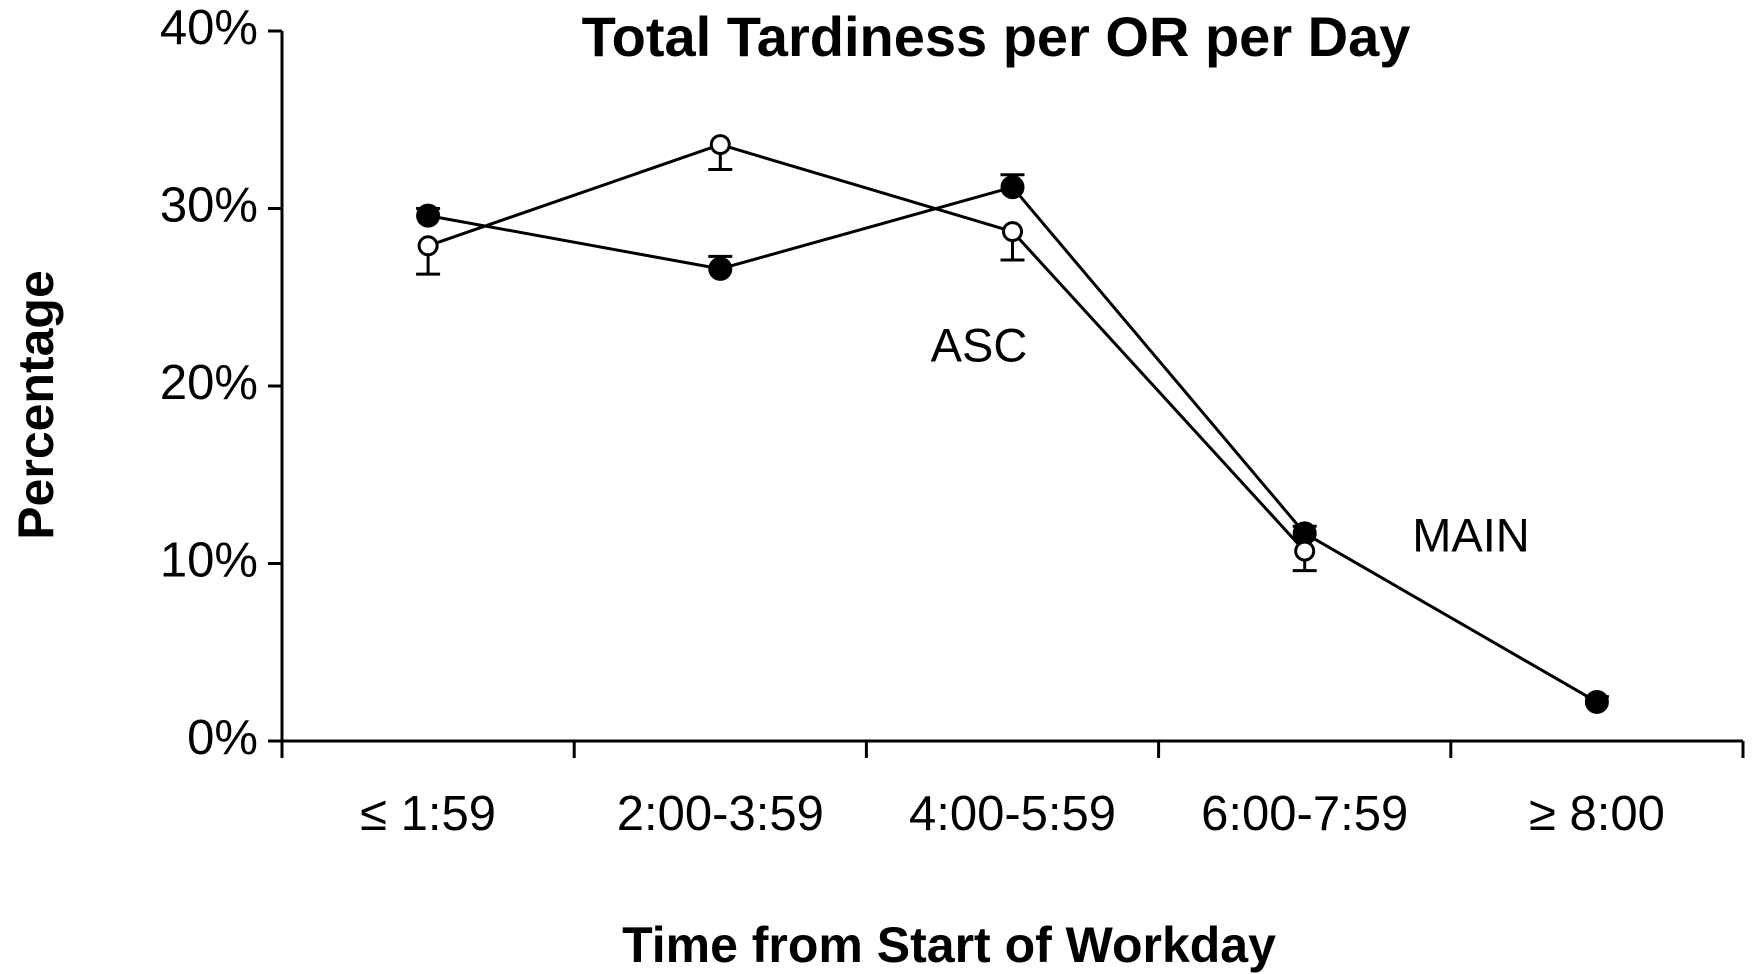  What do you see at coordinates (209, 205) in the screenshot?
I see `y-tick-label: 30%` at bounding box center [209, 205].